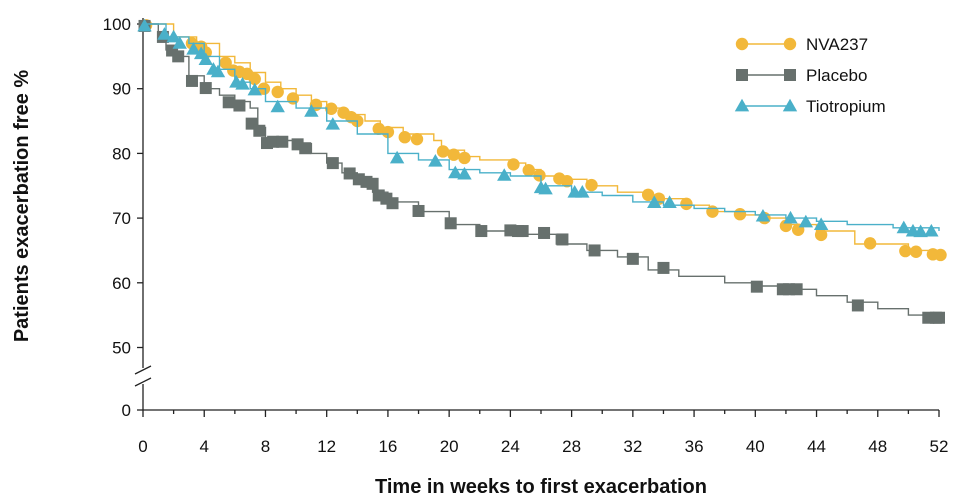  What do you see at coordinates (143, 370) in the screenshot?
I see `y-axis-break-mark` at bounding box center [143, 370].